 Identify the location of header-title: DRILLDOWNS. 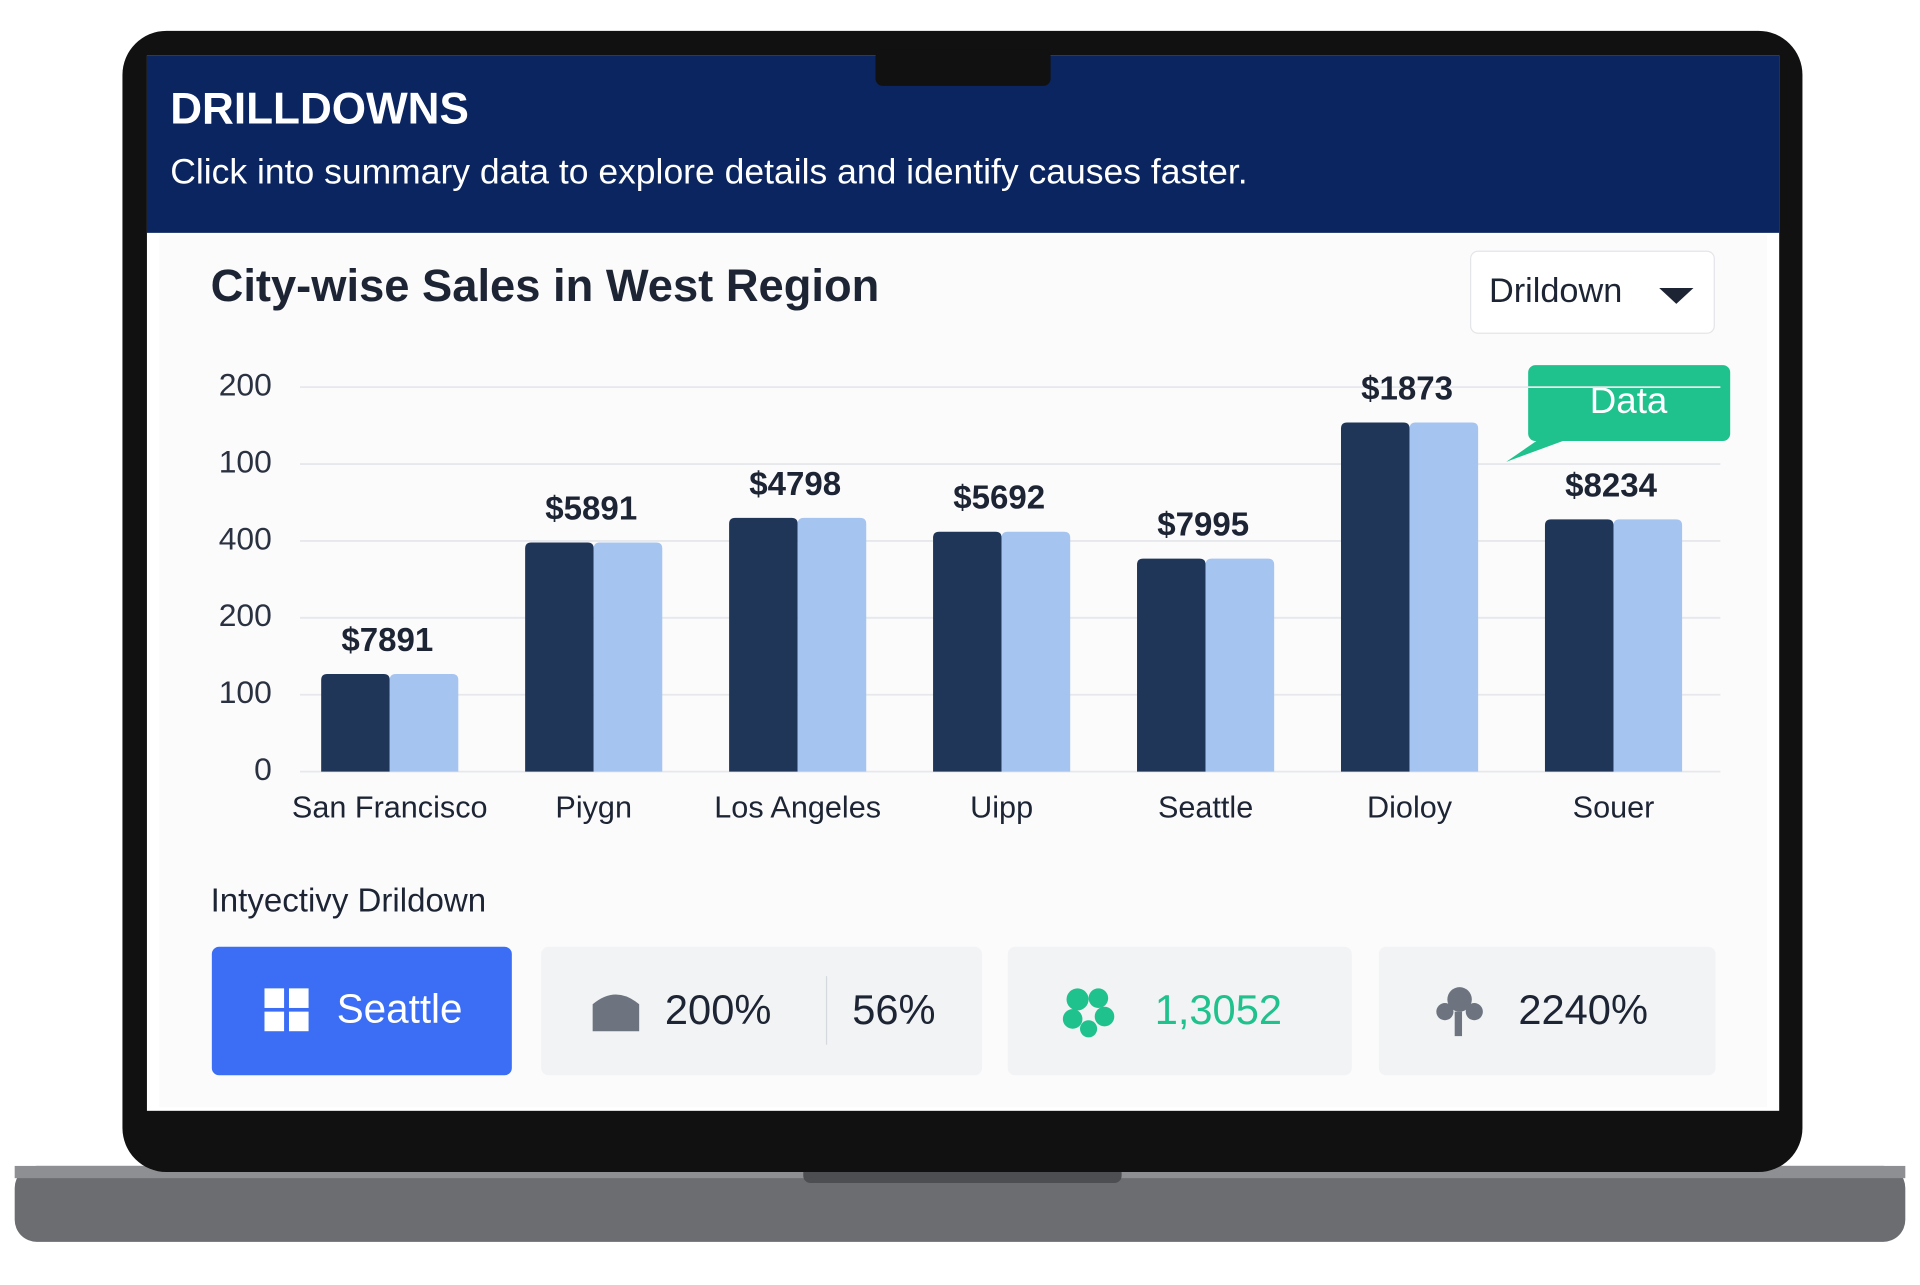
(319, 108).